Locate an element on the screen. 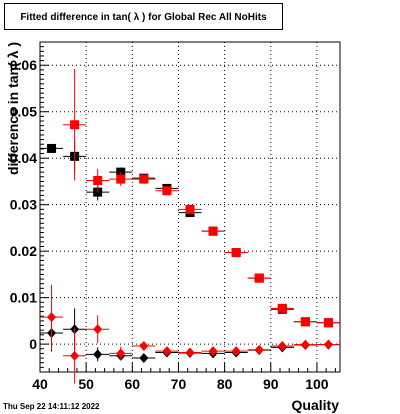 The height and width of the screenshot is (414, 400). timestamp: Thu Sep 22 14:11:12 2022 is located at coordinates (51, 406).